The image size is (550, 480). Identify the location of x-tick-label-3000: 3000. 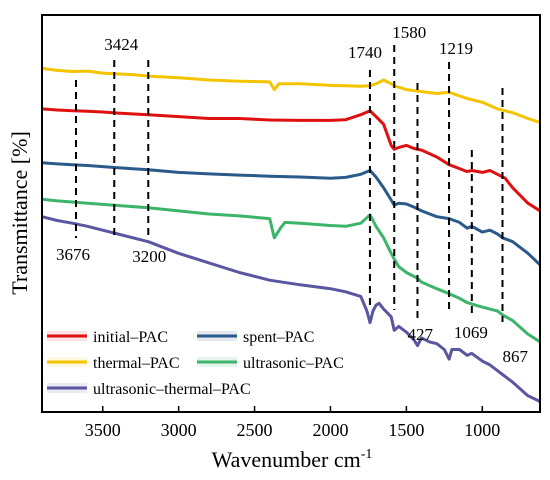
(179, 430).